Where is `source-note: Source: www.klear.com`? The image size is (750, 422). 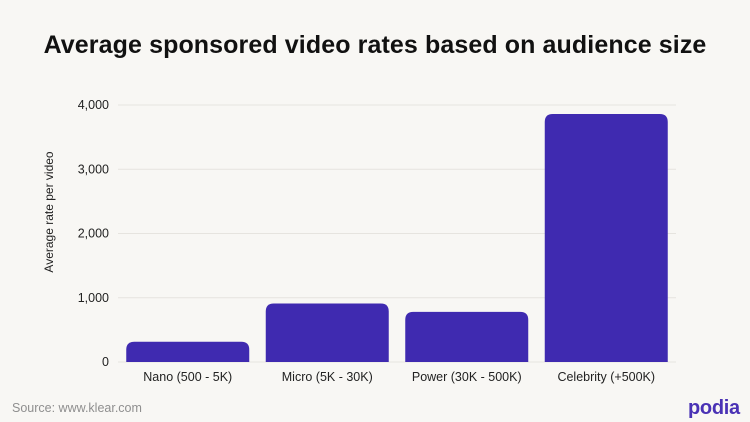 source-note: Source: www.klear.com is located at coordinates (77, 408).